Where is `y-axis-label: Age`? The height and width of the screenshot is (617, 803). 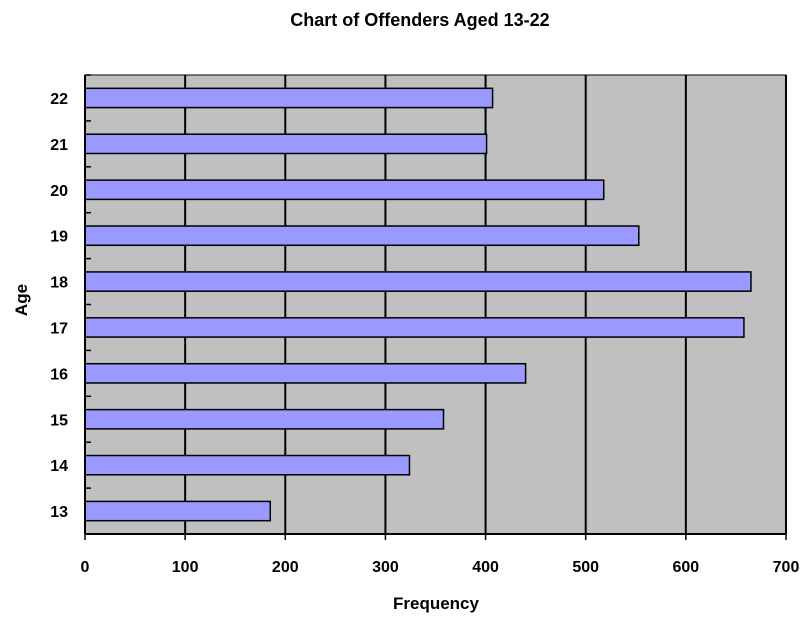
y-axis-label: Age is located at coordinates (21, 300).